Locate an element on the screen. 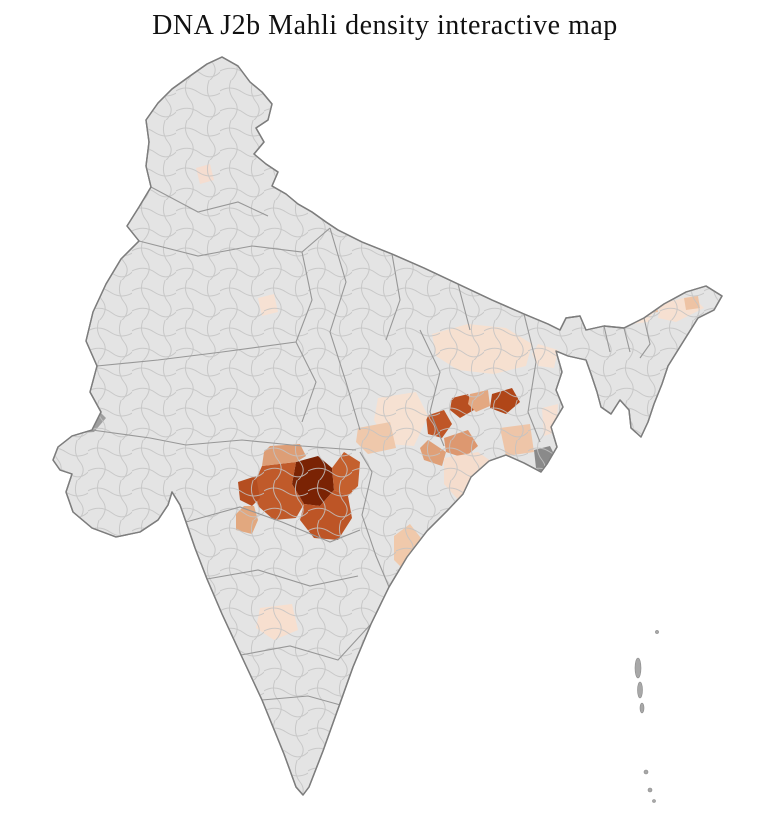 This screenshot has width=770, height=813. district-region-bengal-patch is located at coordinates (517, 440).